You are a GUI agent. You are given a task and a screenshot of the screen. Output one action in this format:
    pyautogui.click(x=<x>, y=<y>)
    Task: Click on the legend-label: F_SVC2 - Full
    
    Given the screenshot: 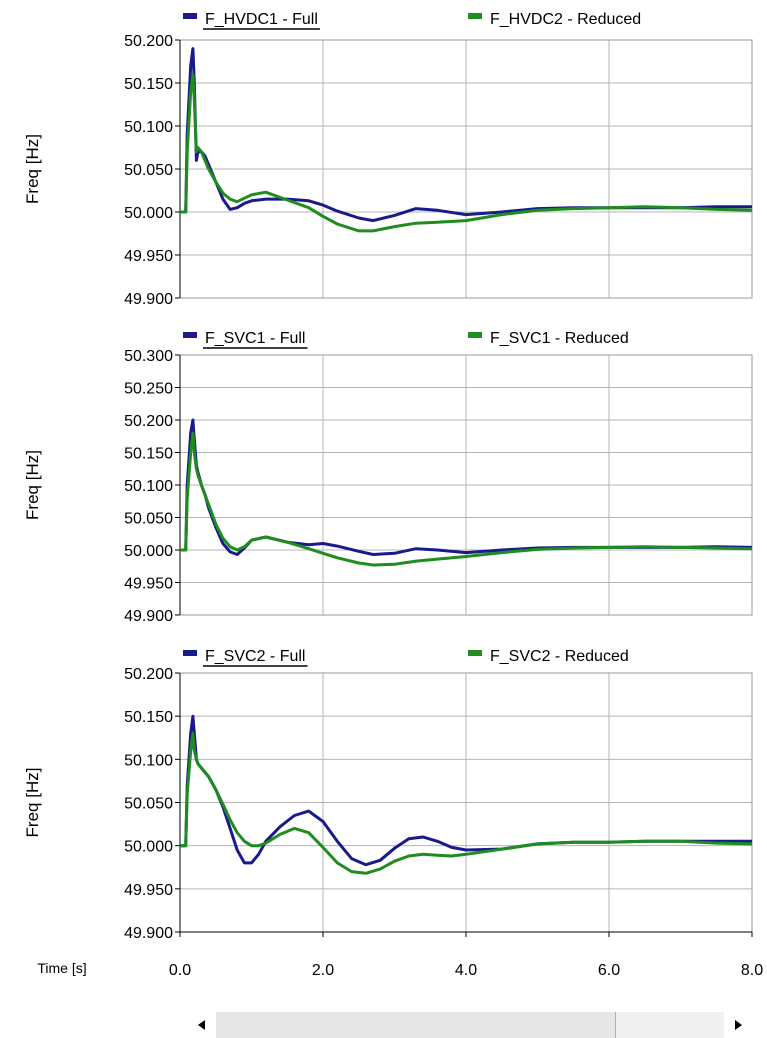 What is the action you would take?
    pyautogui.click(x=255, y=656)
    